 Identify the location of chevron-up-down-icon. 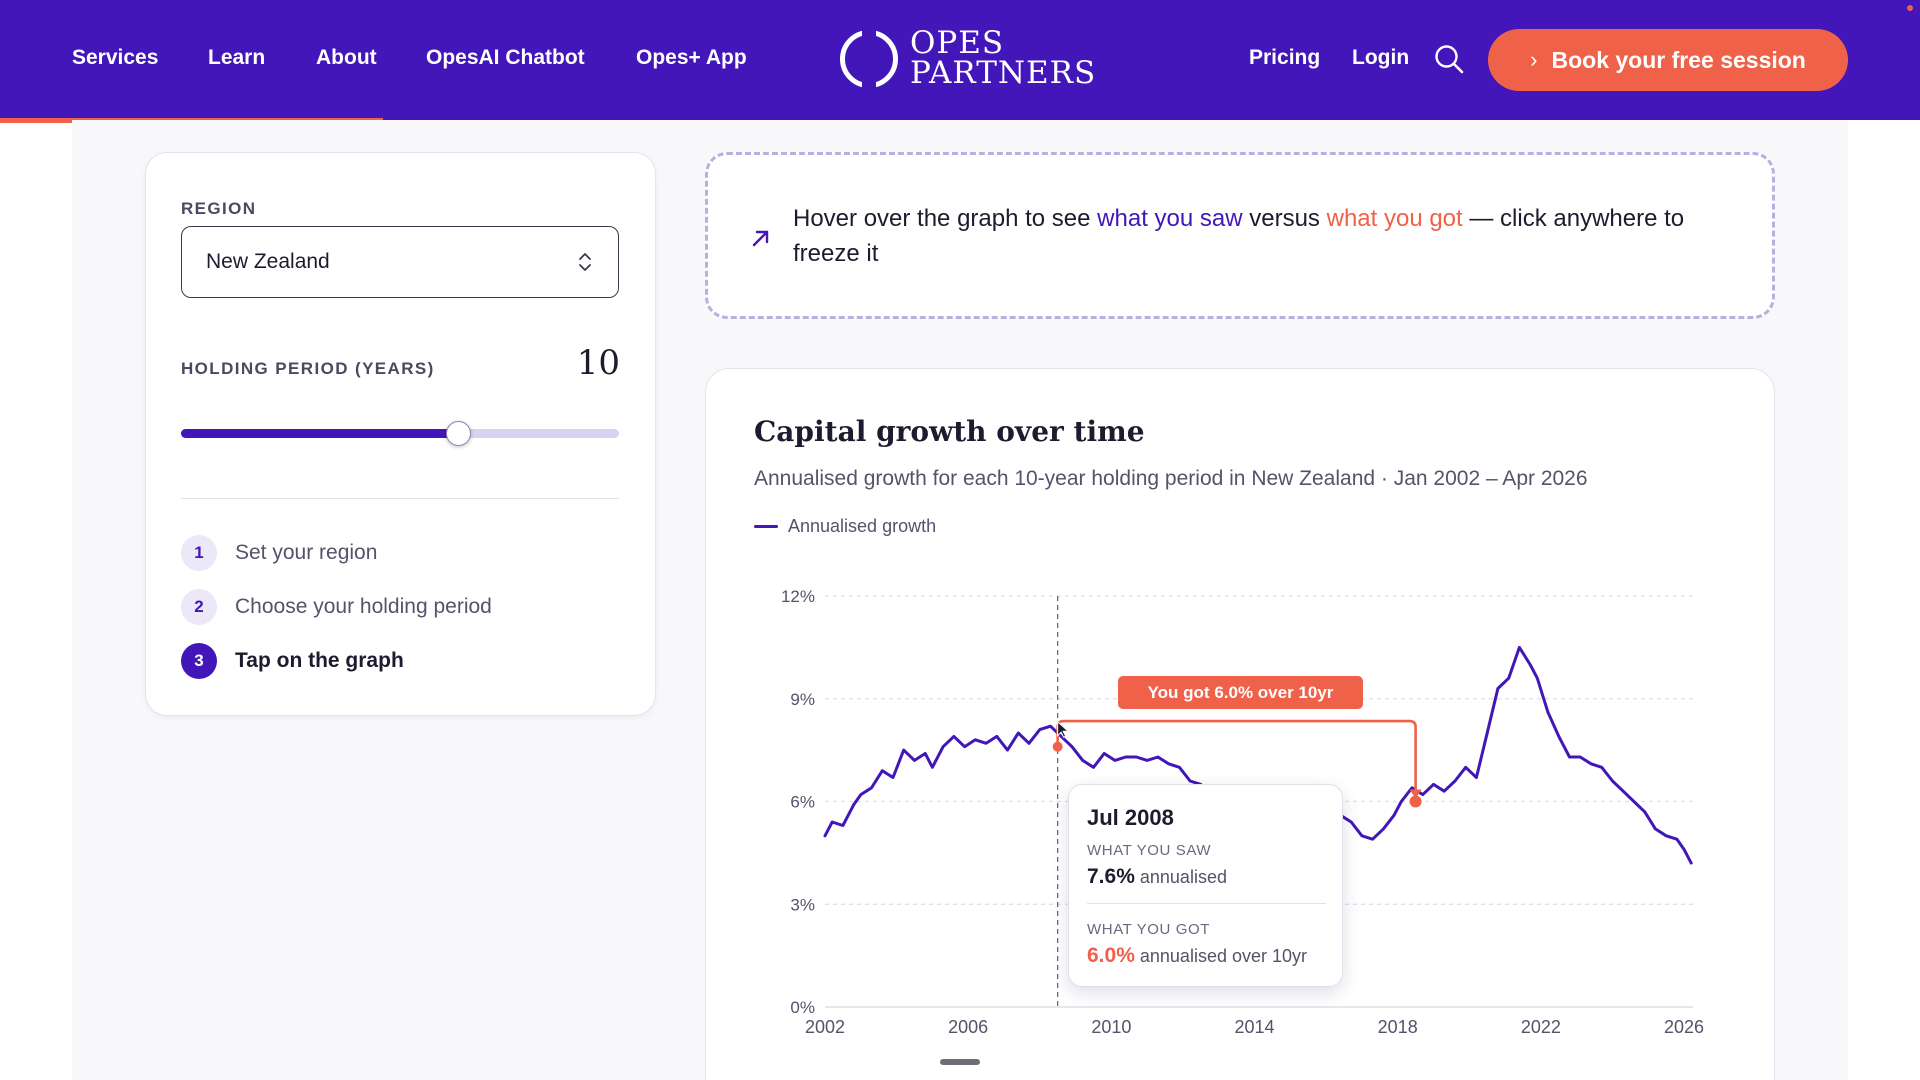
(585, 262).